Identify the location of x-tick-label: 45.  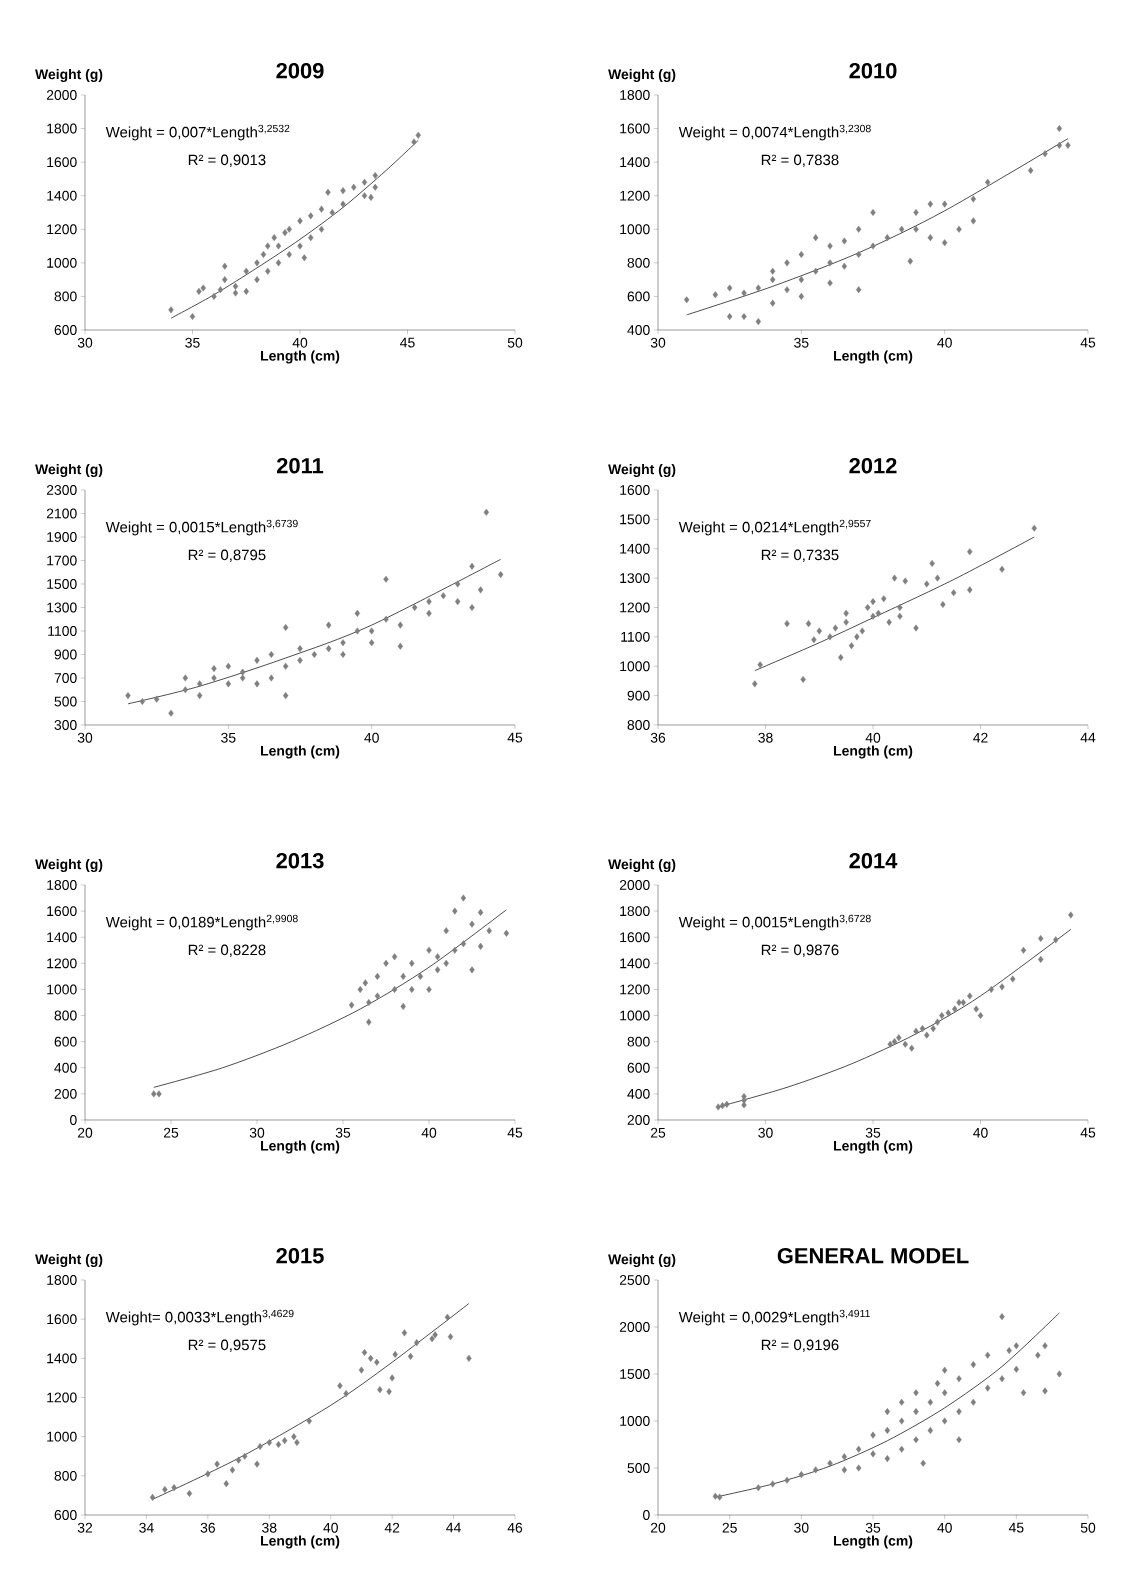
(1016, 1527).